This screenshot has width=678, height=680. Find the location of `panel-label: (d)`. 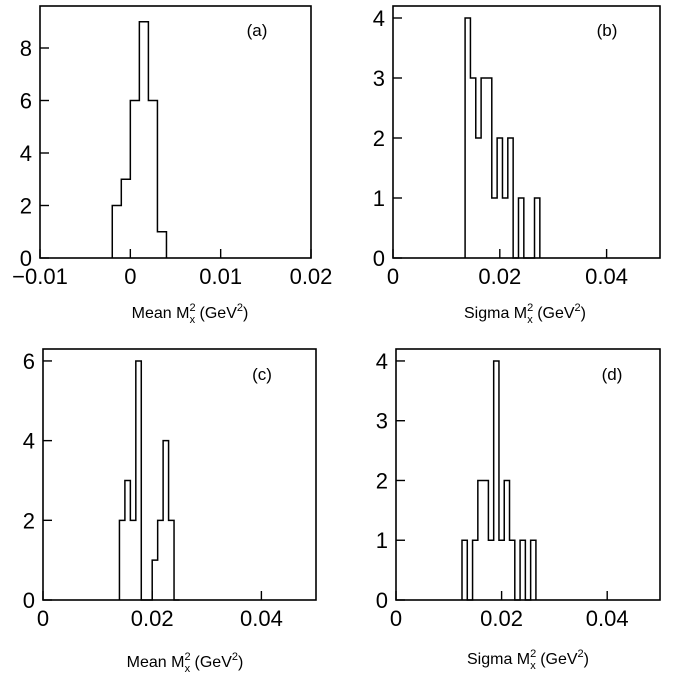

panel-label: (d) is located at coordinates (612, 374).